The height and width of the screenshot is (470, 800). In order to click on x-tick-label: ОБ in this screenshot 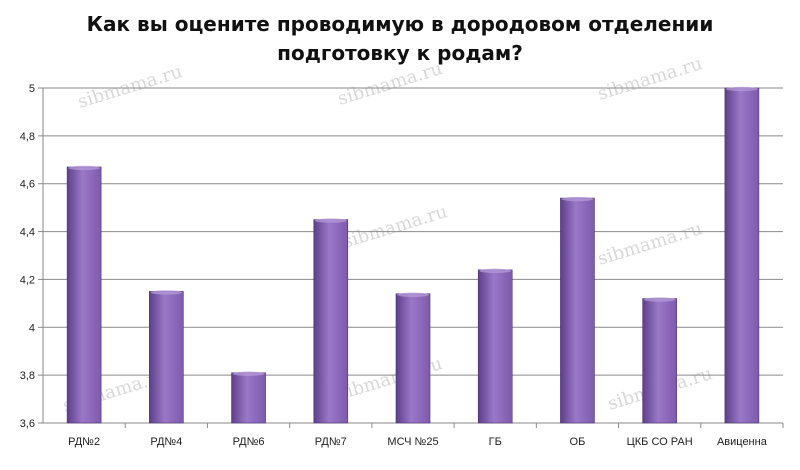, I will do `click(578, 442)`.